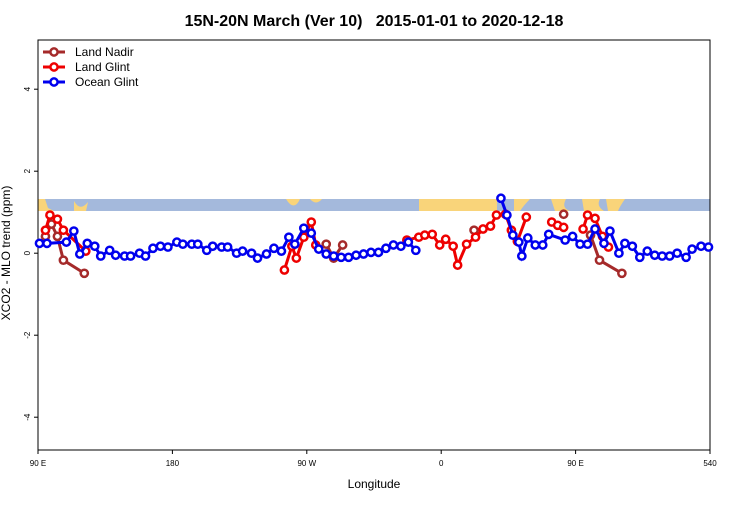 The width and height of the screenshot is (750, 505). I want to click on land-patches, so click(331, 205).